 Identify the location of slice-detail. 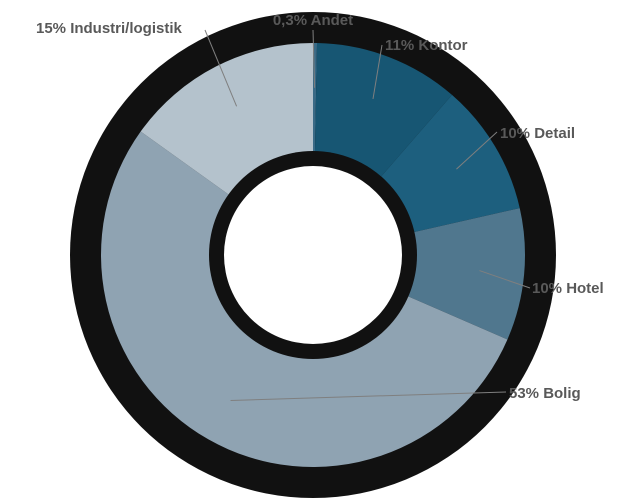
(449, 163).